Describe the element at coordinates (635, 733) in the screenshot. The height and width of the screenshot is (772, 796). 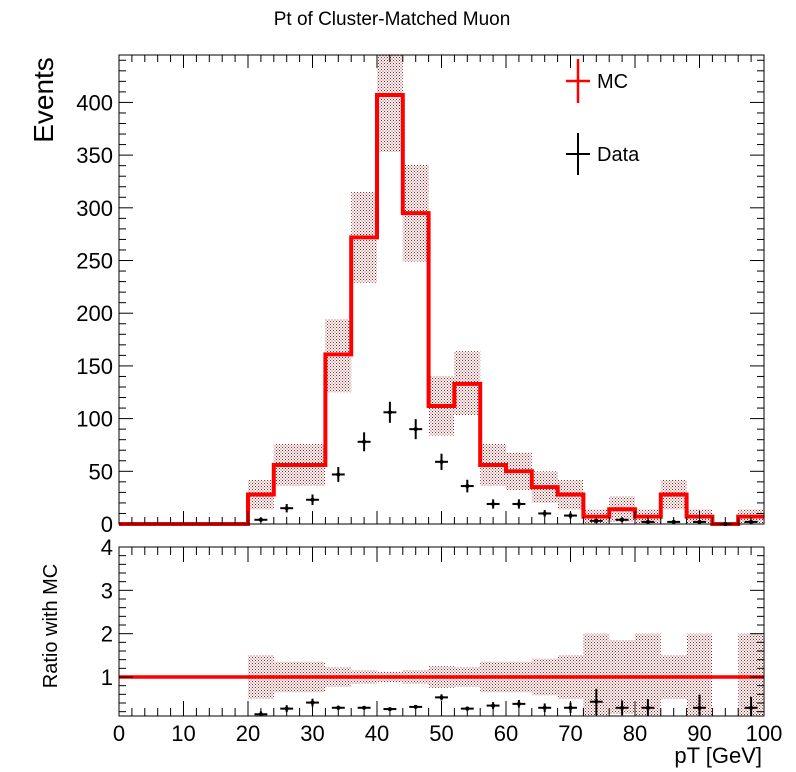
I see `x-tick-label: 80` at that location.